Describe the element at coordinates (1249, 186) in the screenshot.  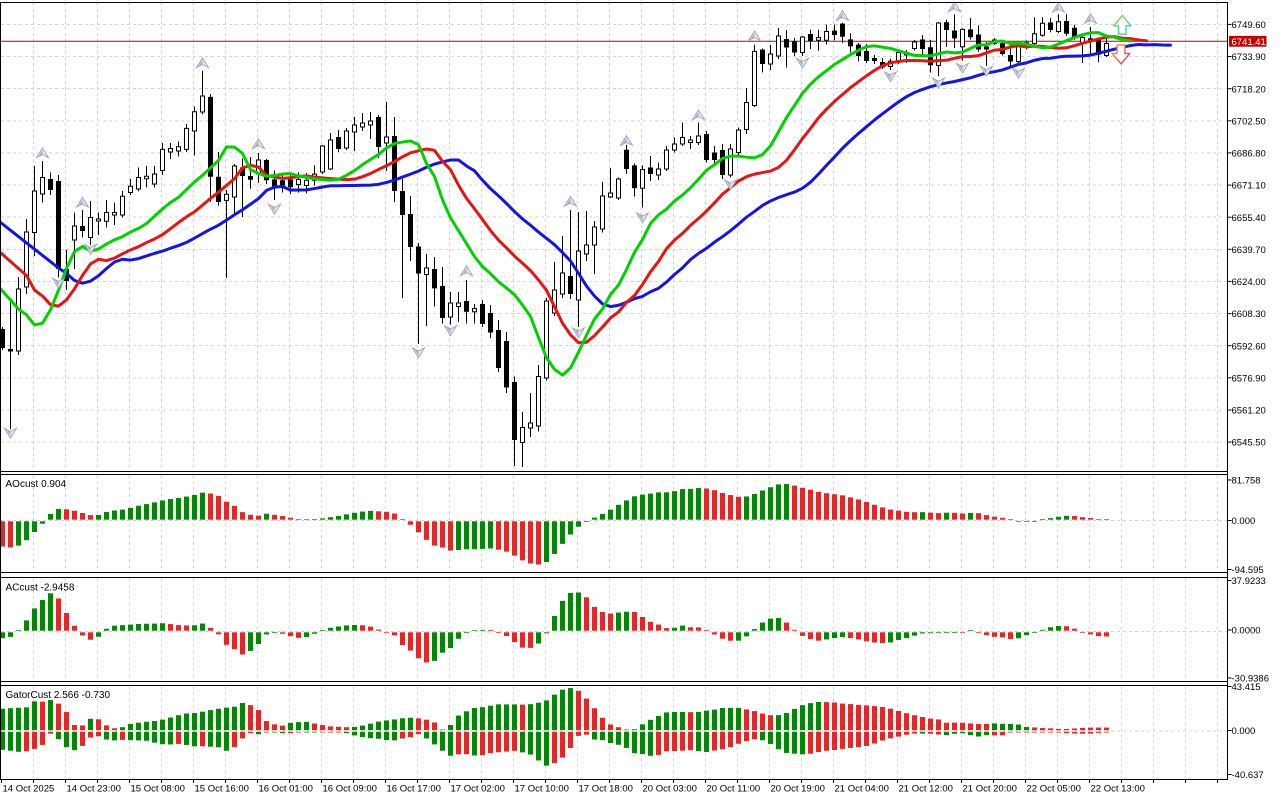
I see `svg-text: 6671.10` at that location.